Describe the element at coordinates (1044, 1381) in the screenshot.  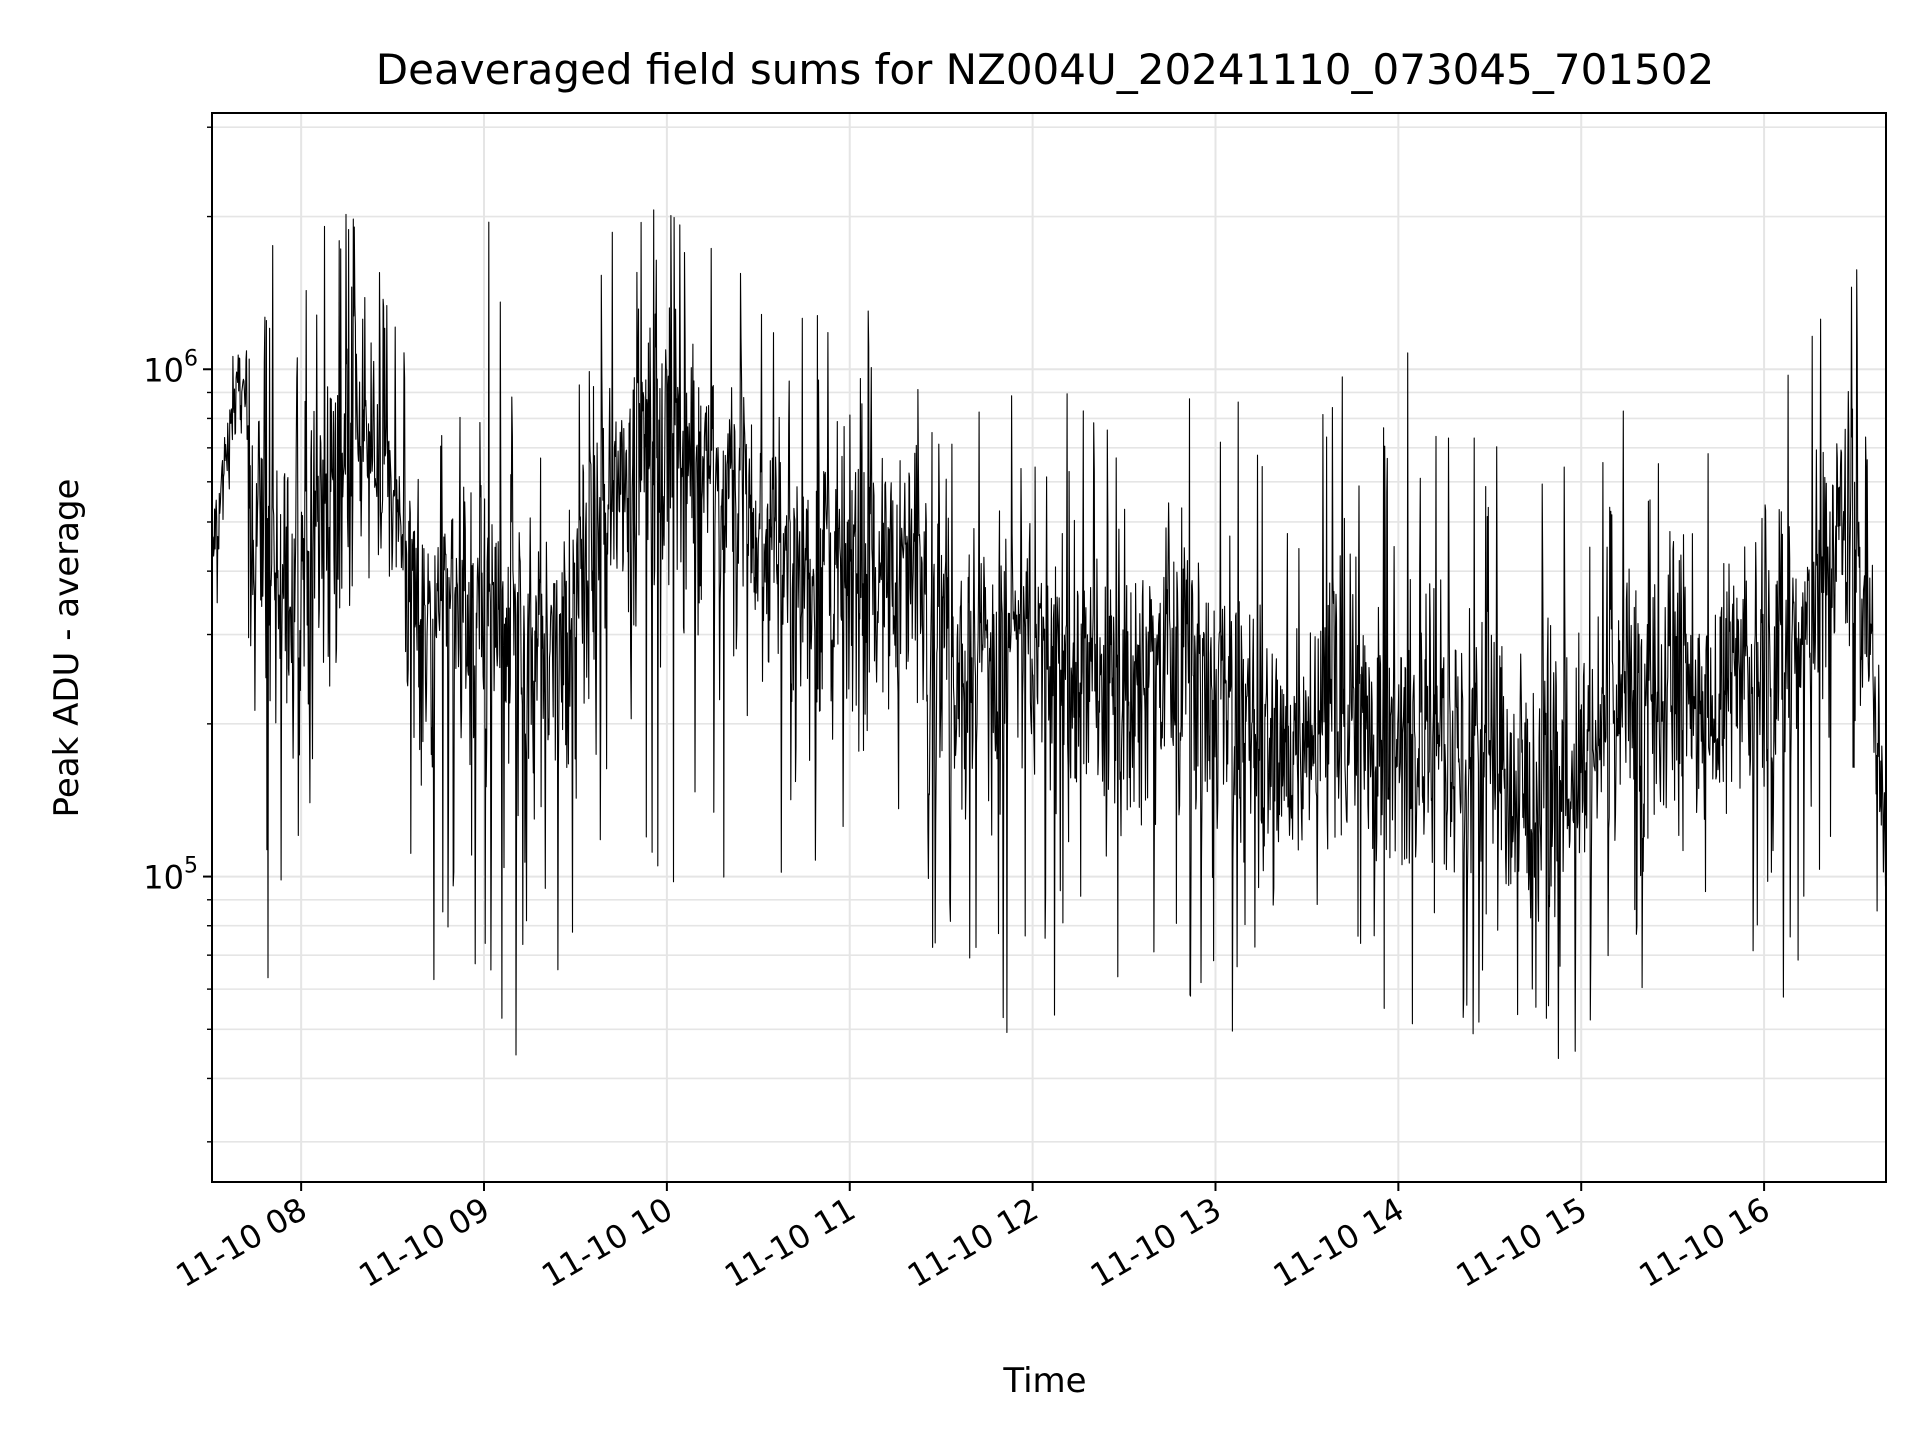
I see `x-axis-title: Time` at that location.